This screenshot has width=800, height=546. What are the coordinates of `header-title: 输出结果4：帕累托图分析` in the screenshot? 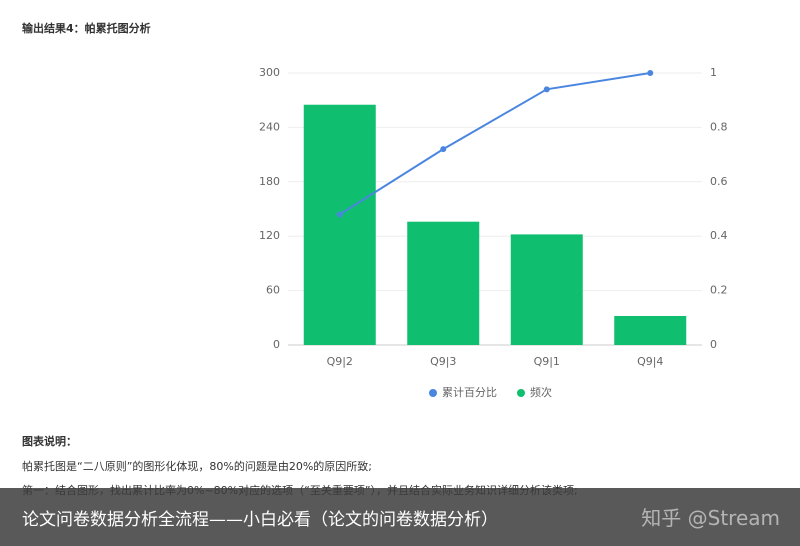 It's located at (86, 28).